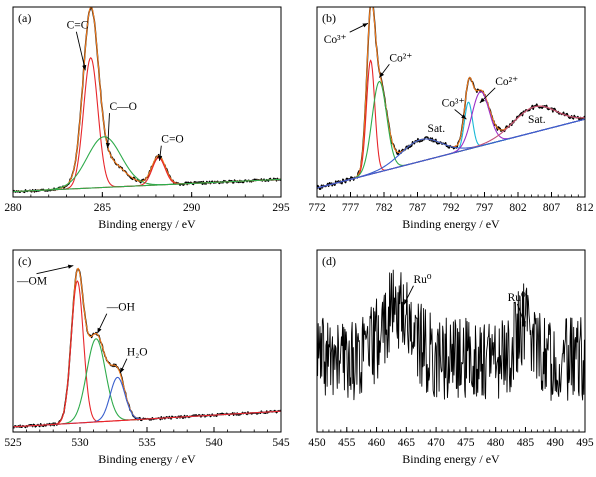  Describe the element at coordinates (103, 208) in the screenshot. I see `x-tick-label: 285` at that location.